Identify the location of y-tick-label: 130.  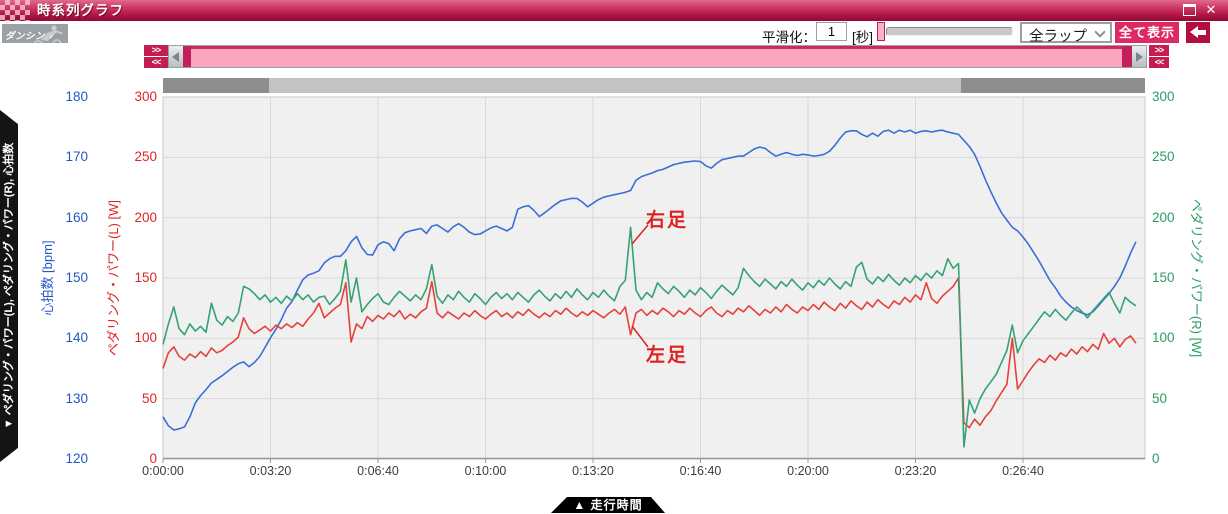
(76, 398).